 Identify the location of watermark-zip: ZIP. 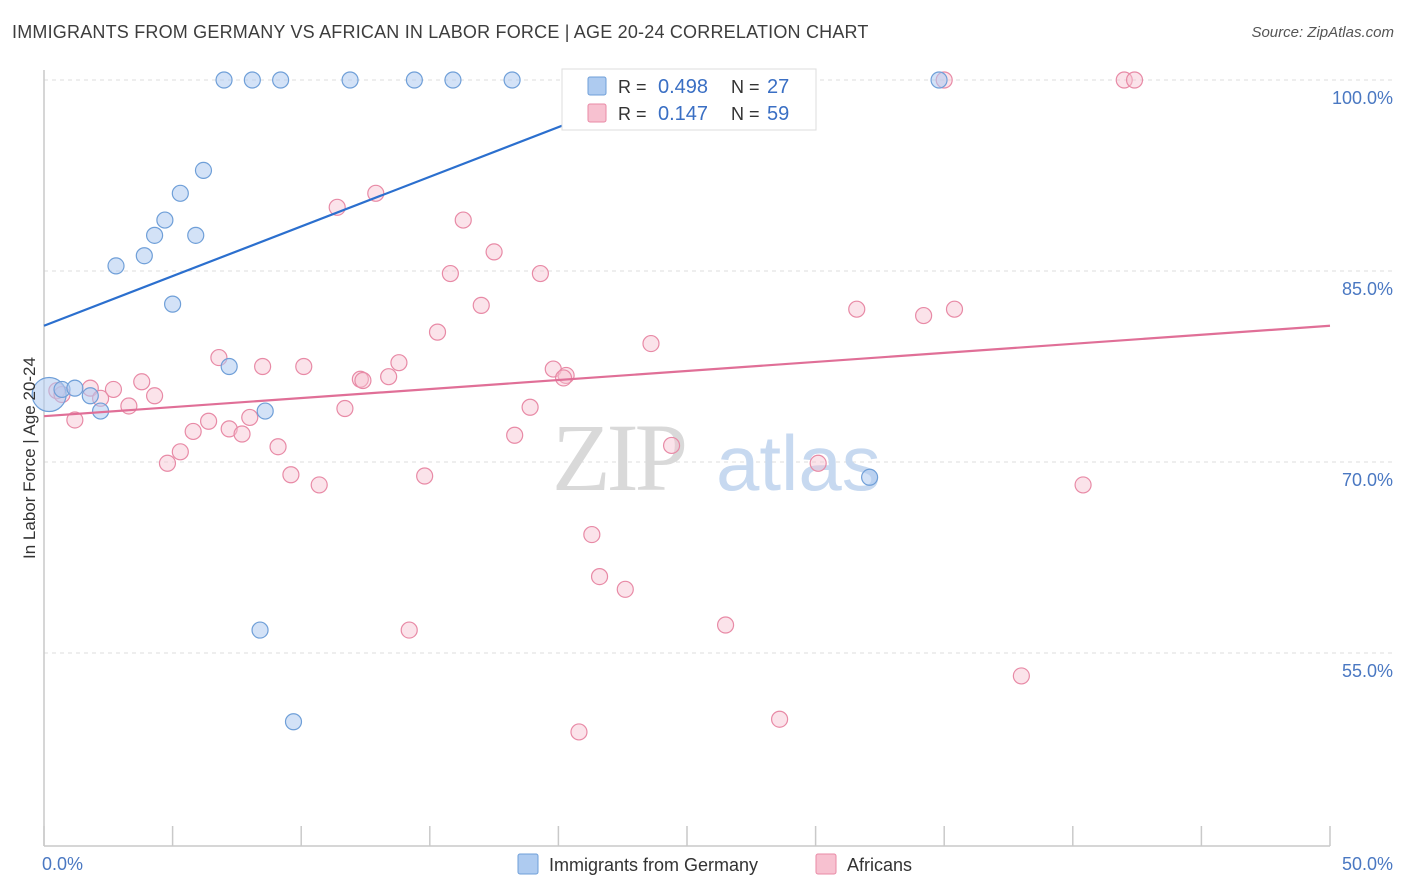
(618, 457).